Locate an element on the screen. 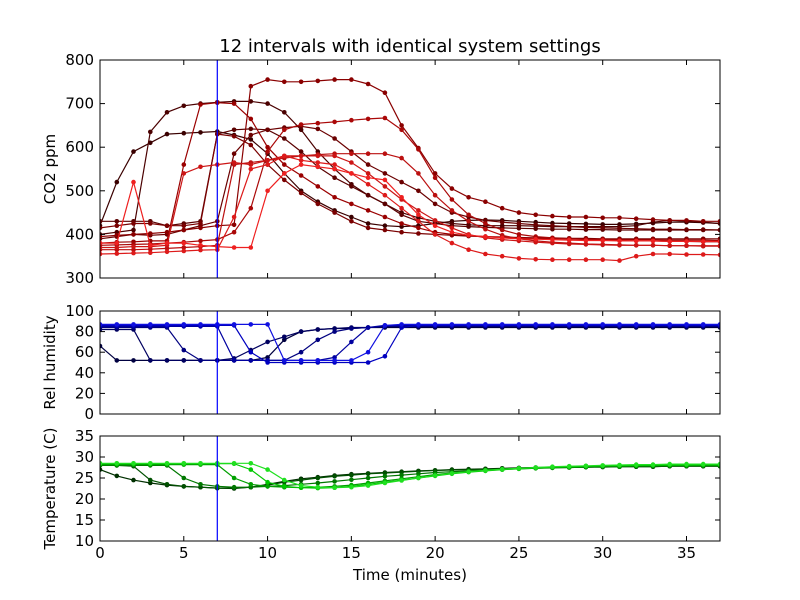 The image size is (800, 600). x-tick-label: 35 is located at coordinates (686, 553).